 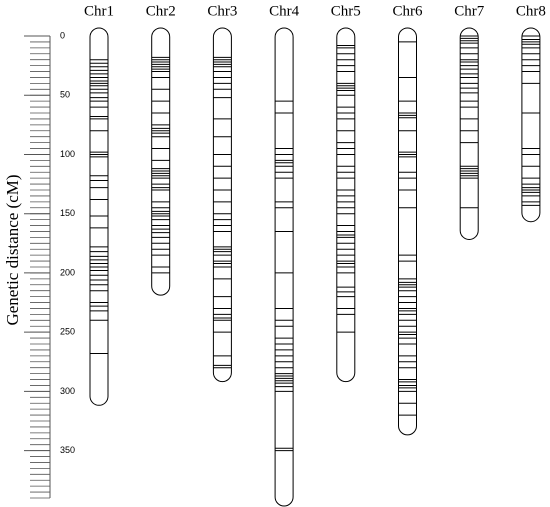 What do you see at coordinates (531, 11) in the screenshot?
I see `chromosome-label: Chr8` at bounding box center [531, 11].